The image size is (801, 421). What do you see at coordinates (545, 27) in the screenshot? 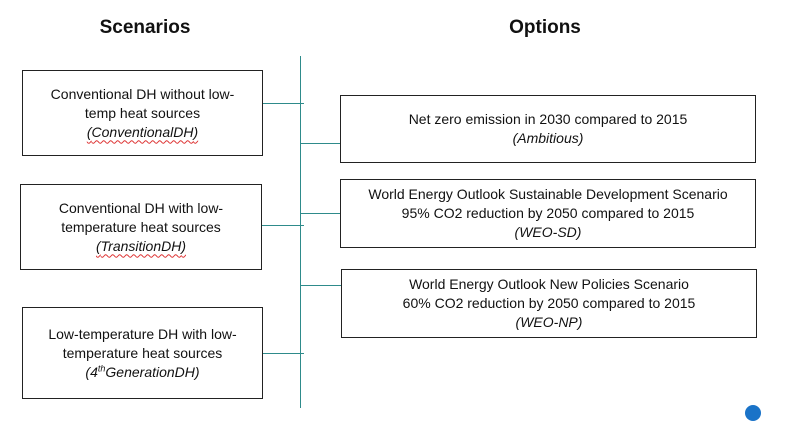
I see `options-heading: Options` at bounding box center [545, 27].